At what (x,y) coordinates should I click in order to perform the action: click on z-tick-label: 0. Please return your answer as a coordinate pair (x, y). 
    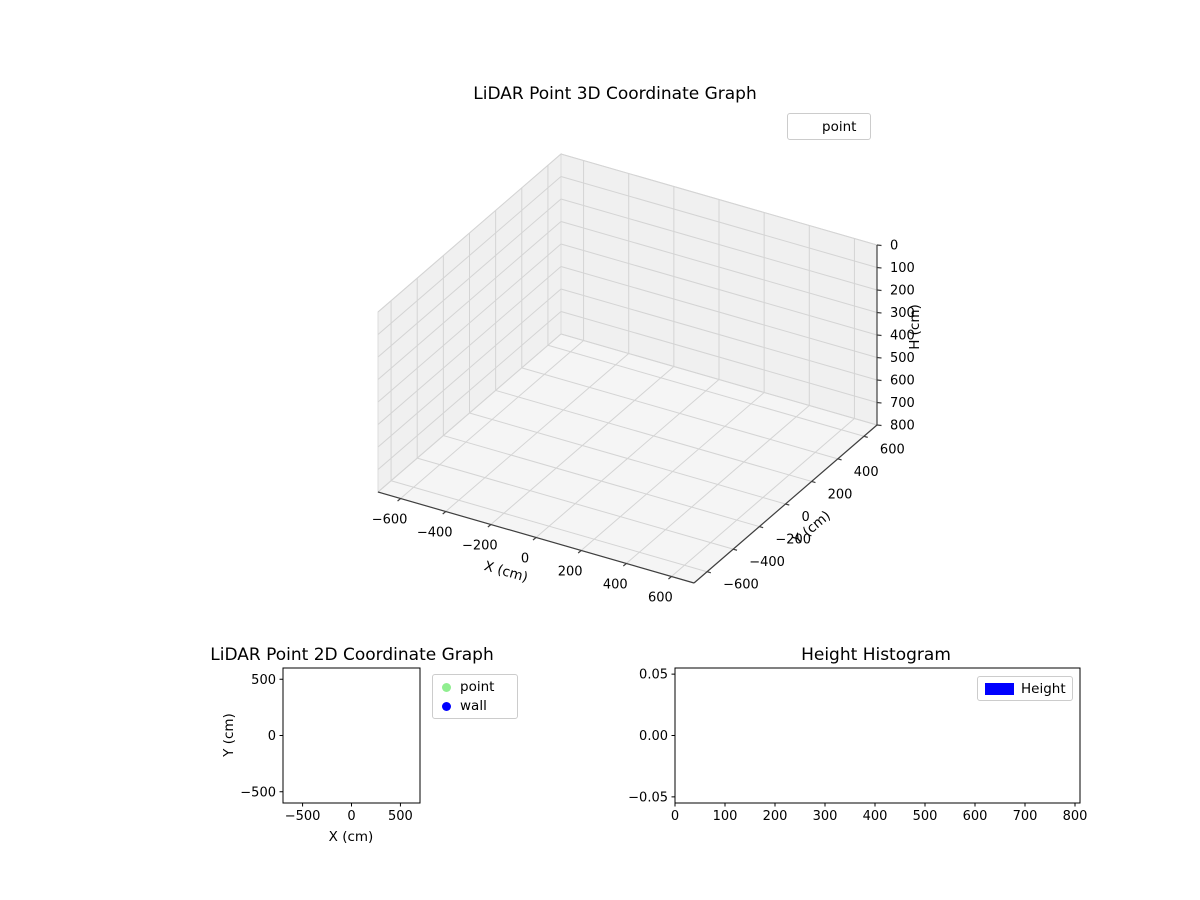
    Looking at the image, I should click on (894, 246).